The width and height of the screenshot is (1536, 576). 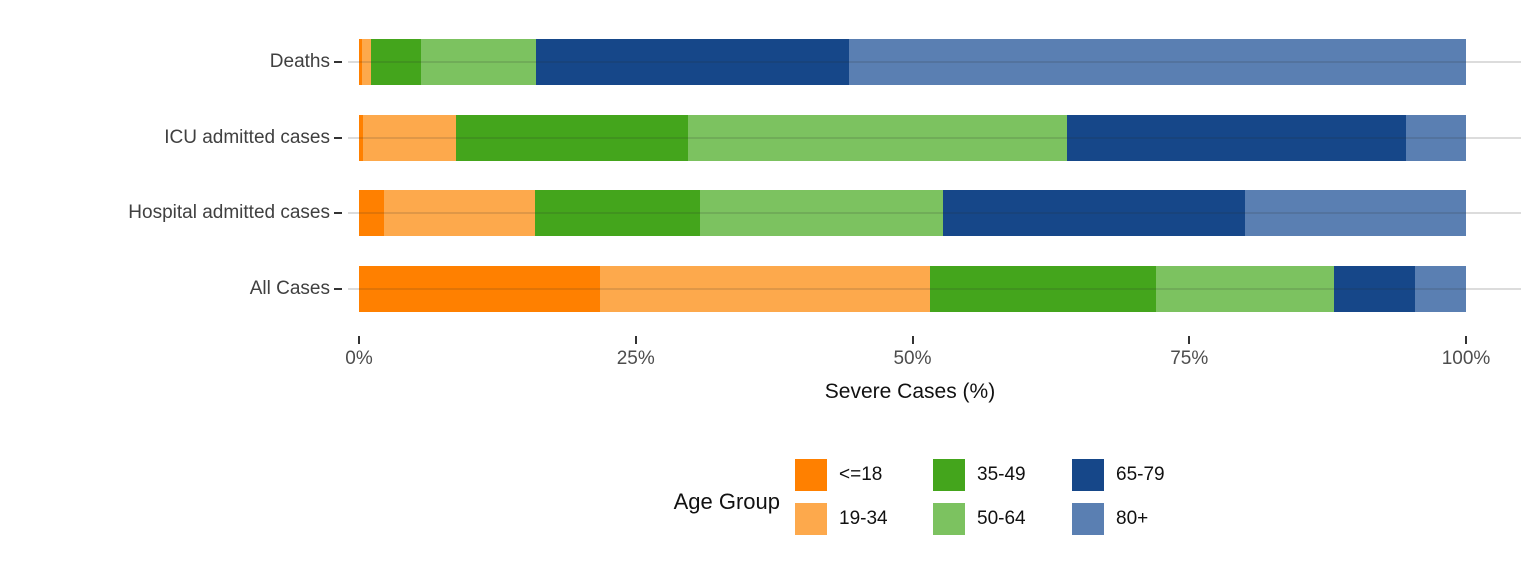 I want to click on legend-label: 65-79, so click(x=1140, y=474).